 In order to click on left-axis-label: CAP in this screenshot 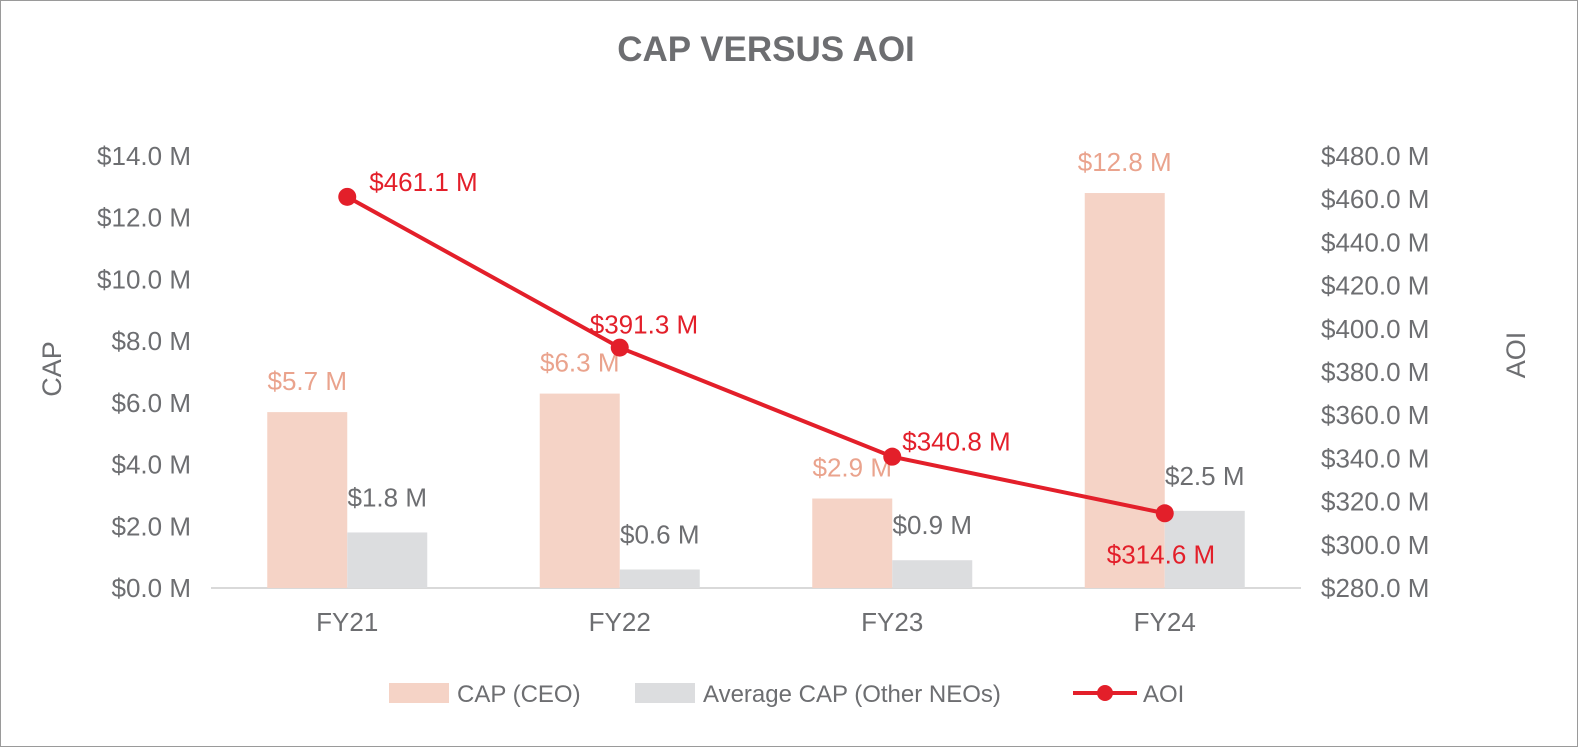, I will do `click(52, 369)`.